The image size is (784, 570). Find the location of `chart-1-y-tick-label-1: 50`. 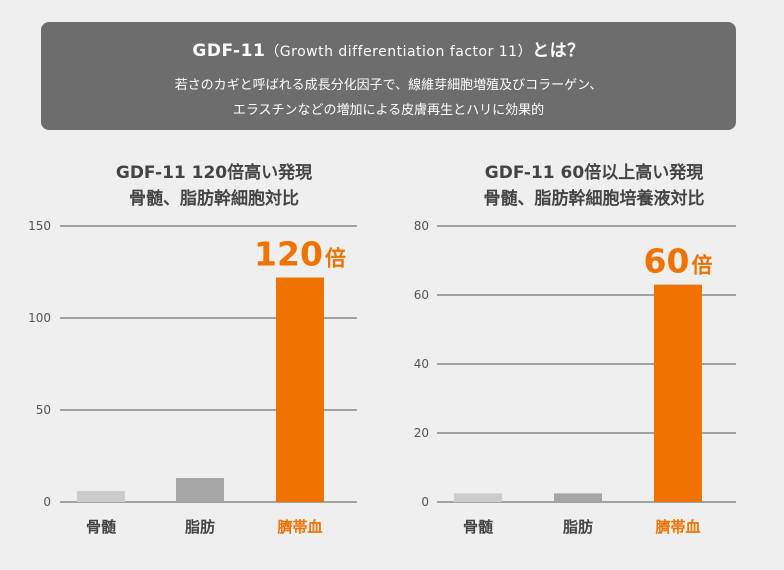

chart-1-y-tick-label-1: 50 is located at coordinates (43, 410).